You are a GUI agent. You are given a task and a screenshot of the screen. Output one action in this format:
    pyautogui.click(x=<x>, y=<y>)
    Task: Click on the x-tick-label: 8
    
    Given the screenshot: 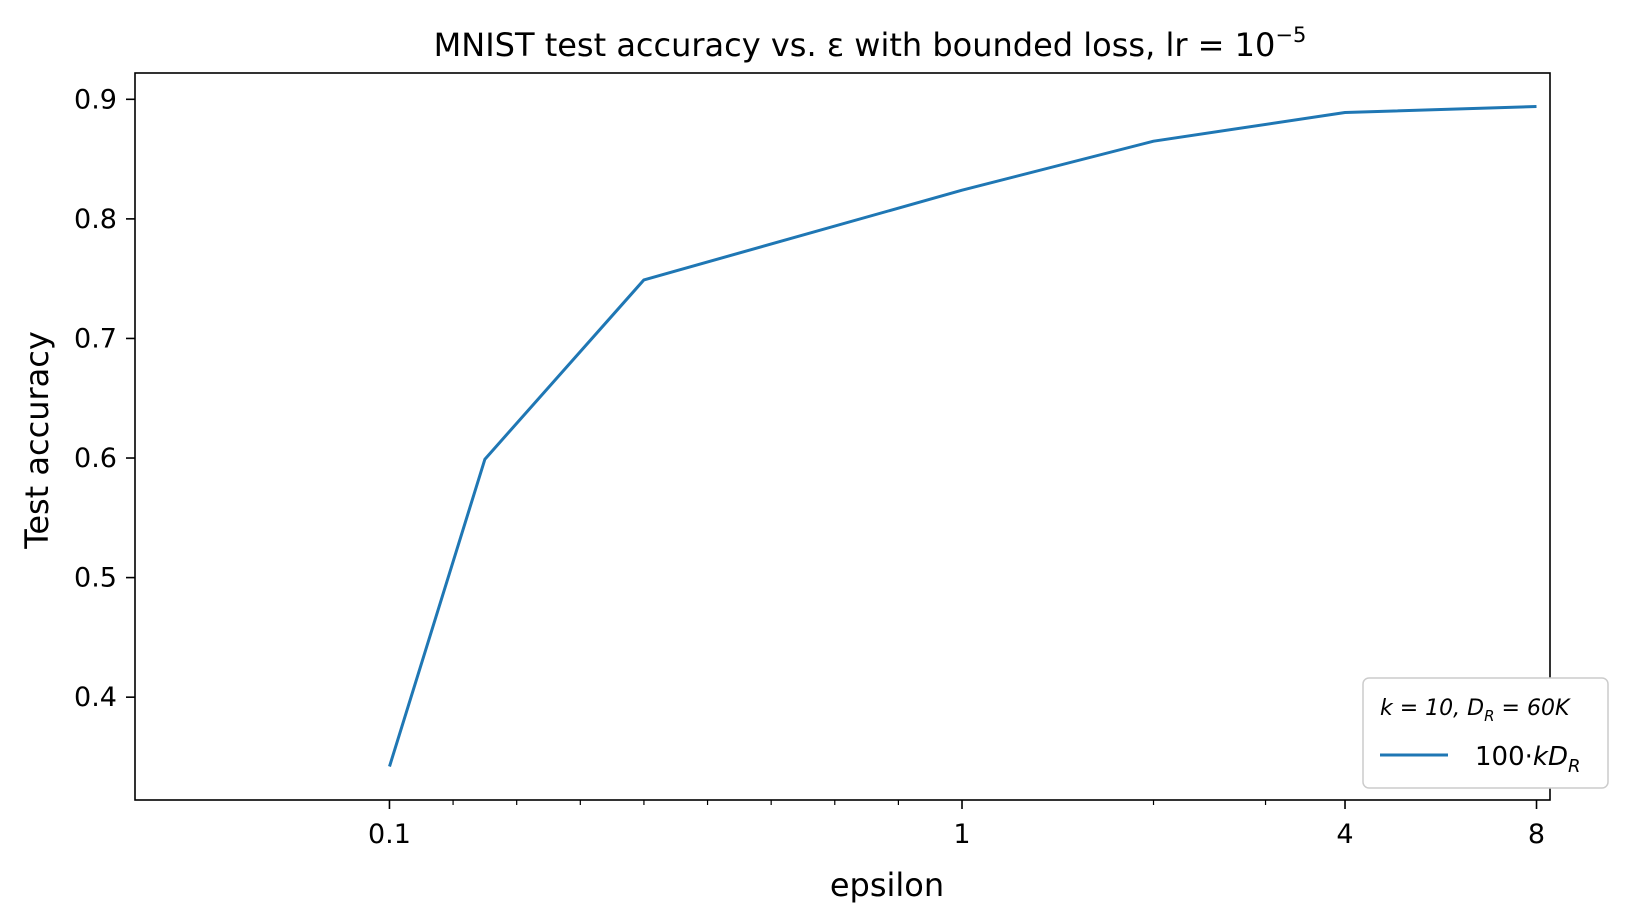 What is the action you would take?
    pyautogui.click(x=1536, y=834)
    